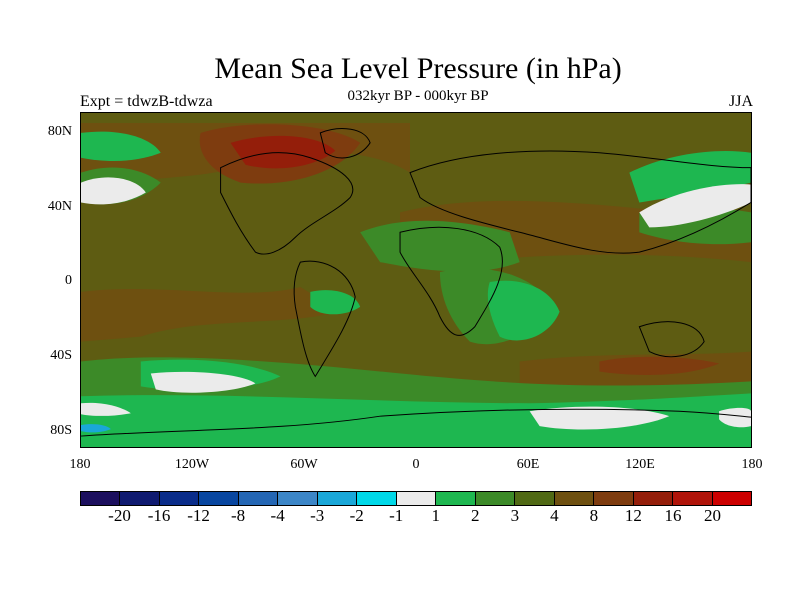 Image resolution: width=800 pixels, height=600 pixels. Describe the element at coordinates (146, 101) in the screenshot. I see `experiment-label: Expt = tdwzB-tdwza` at that location.